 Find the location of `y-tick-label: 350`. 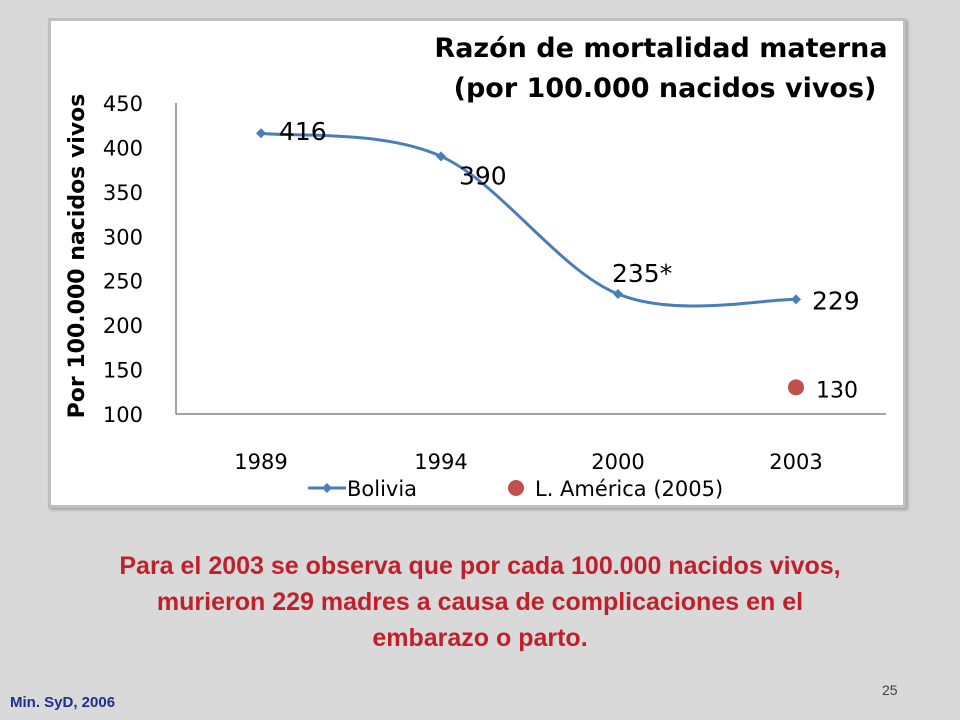

y-tick-label: 350 is located at coordinates (123, 193).